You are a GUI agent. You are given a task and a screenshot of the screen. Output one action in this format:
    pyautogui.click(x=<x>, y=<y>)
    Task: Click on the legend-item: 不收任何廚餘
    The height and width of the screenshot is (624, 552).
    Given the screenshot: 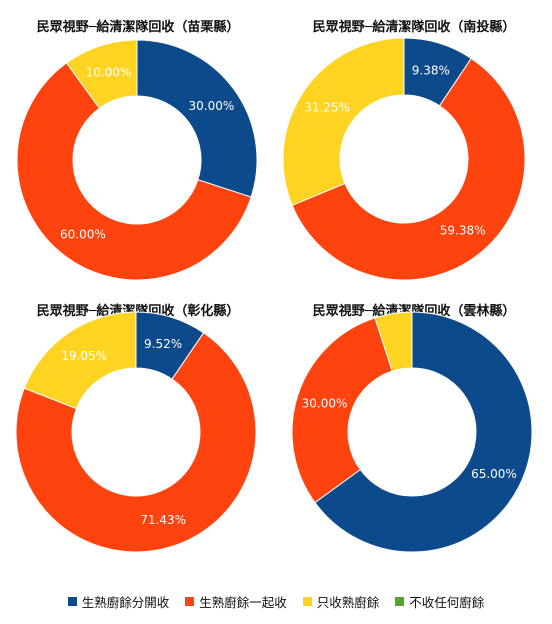 What is the action you would take?
    pyautogui.click(x=439, y=601)
    